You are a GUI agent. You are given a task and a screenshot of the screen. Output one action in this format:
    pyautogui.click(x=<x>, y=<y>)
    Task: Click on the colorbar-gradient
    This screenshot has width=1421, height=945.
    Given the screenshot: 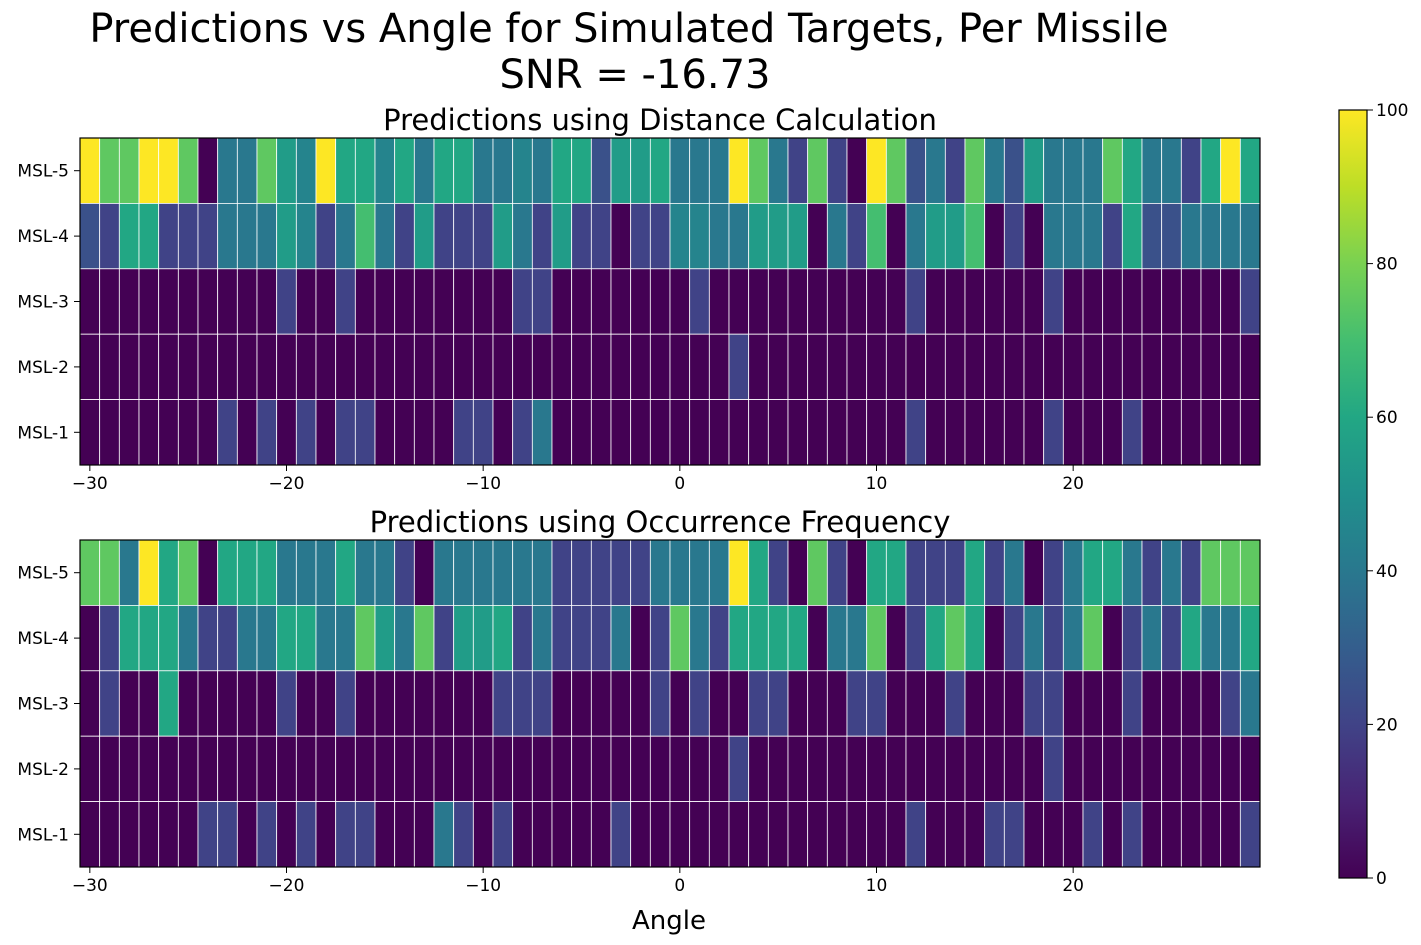 What is the action you would take?
    pyautogui.click(x=1353, y=494)
    